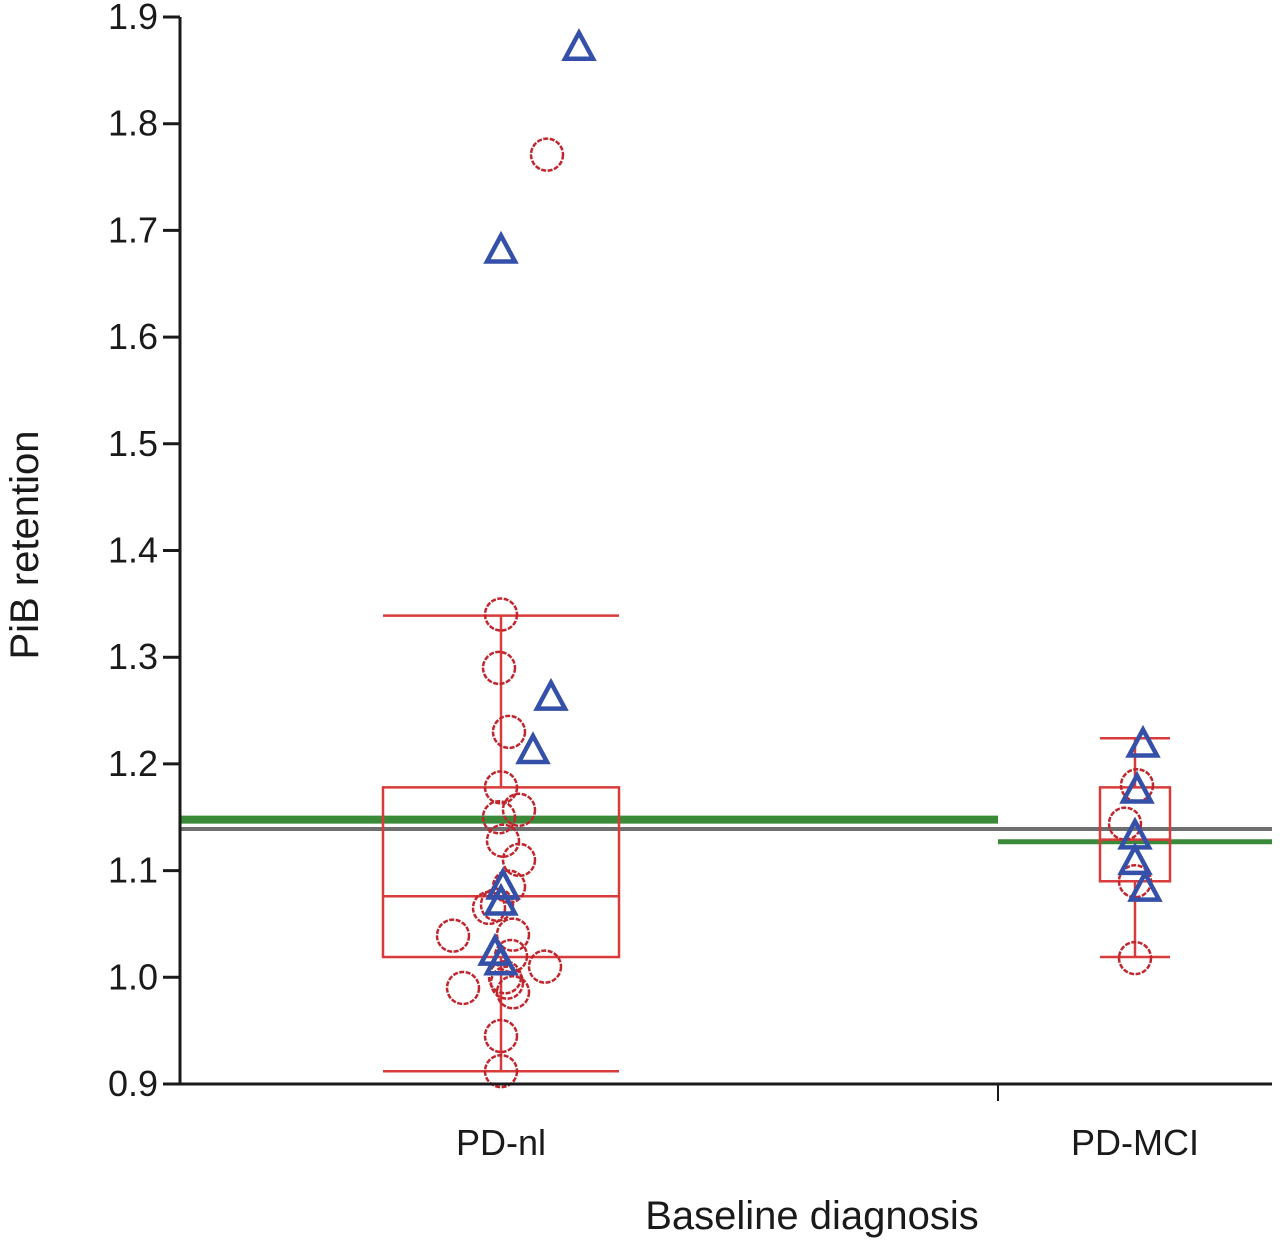  I want to click on y-tick-label: 1.0, so click(133, 976).